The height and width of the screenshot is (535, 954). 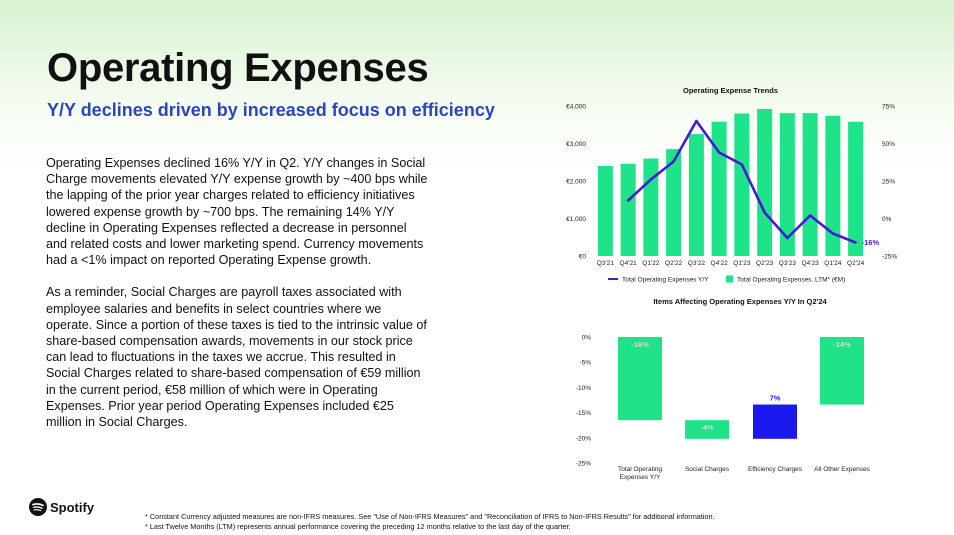 What do you see at coordinates (811, 263) in the screenshot?
I see `x-axis-tick: Q4'23` at bounding box center [811, 263].